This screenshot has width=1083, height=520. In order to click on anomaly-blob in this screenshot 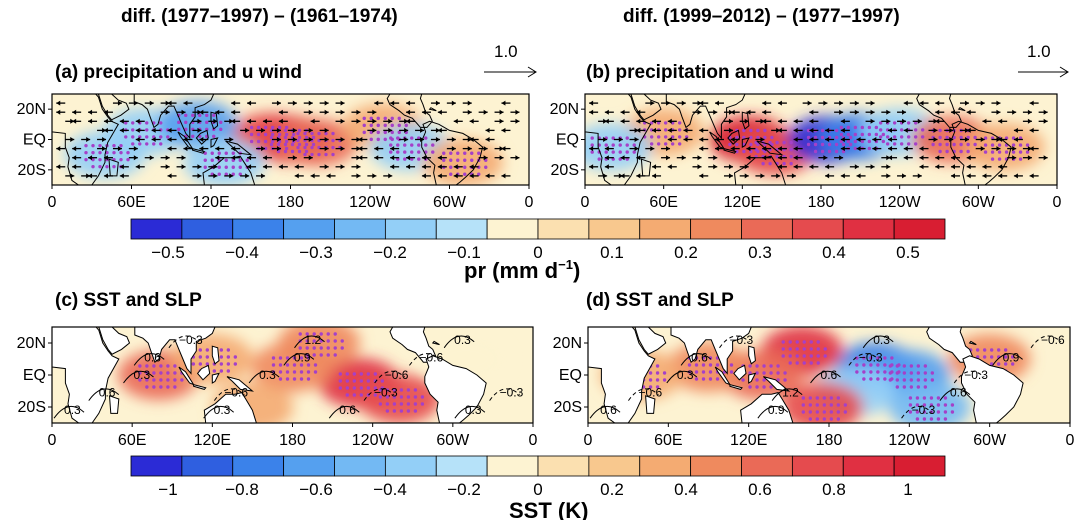, I will do `click(399, 398)`.